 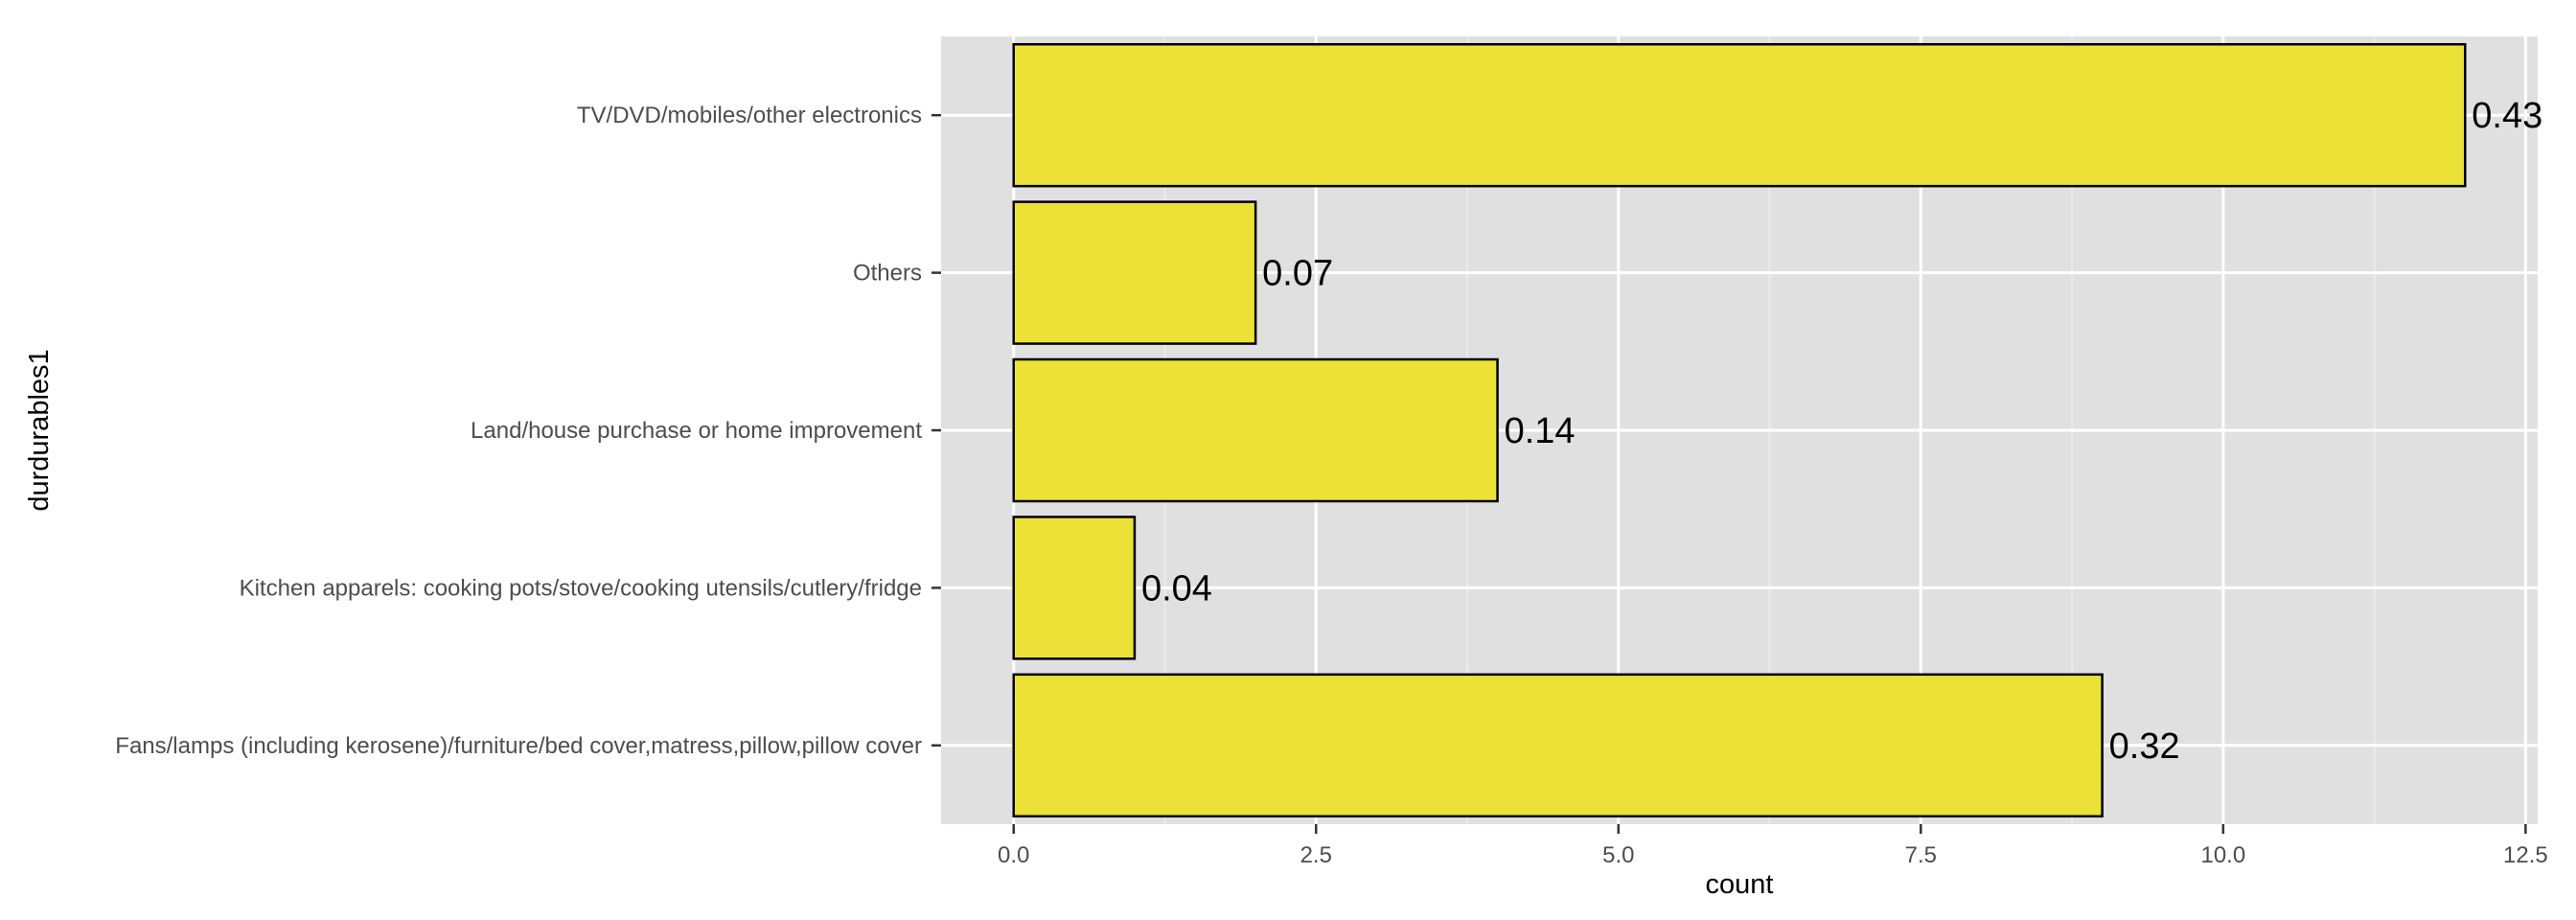 What do you see at coordinates (2507, 116) in the screenshot?
I see `bar-data-label: 0.43` at bounding box center [2507, 116].